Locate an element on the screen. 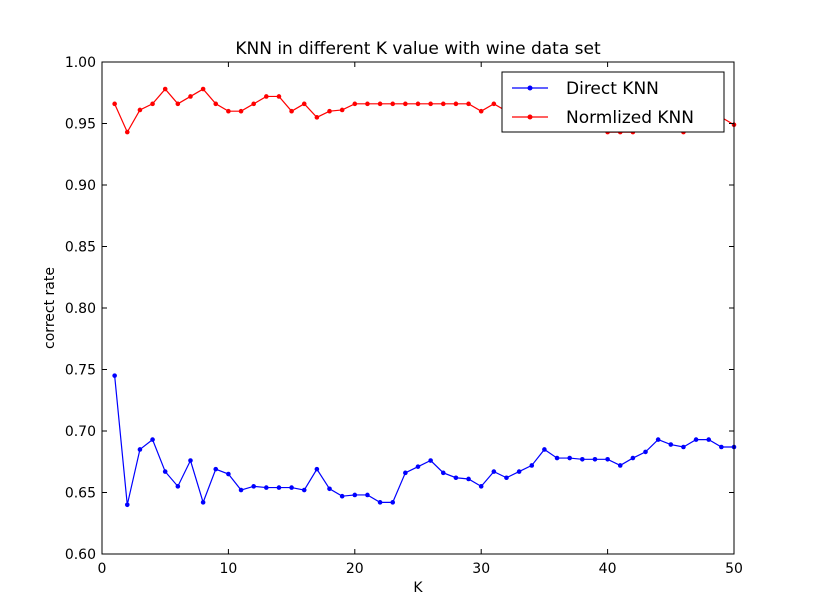  x-tick-label: 30 is located at coordinates (481, 569).